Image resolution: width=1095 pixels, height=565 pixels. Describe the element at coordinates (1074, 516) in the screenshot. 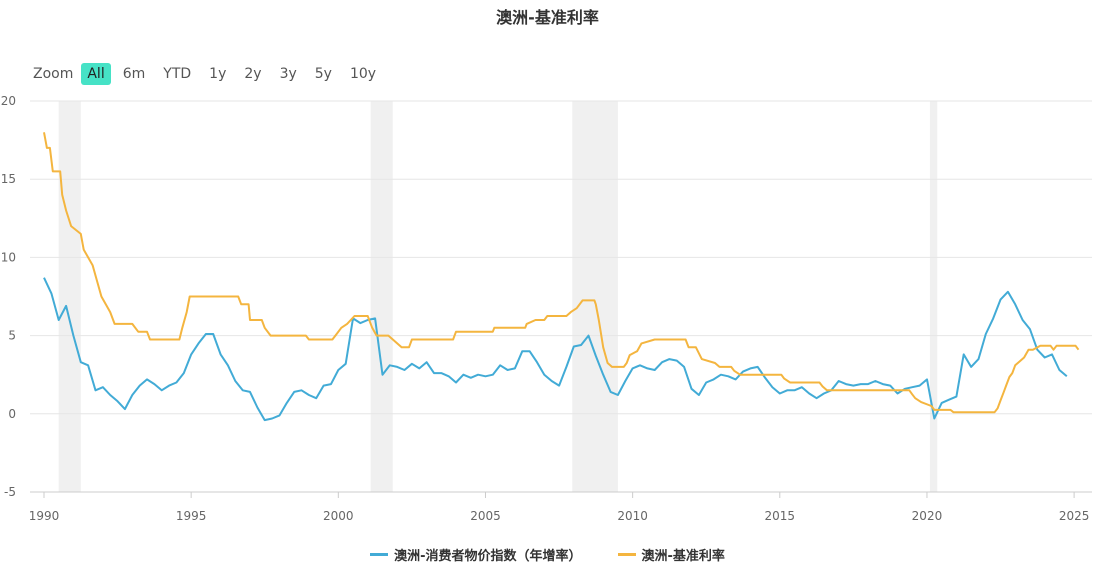

I see `x-tick-label: 2025` at that location.